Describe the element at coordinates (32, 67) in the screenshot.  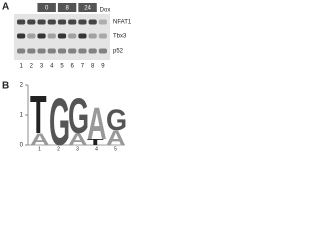
I see `lane-number: 2` at that location.